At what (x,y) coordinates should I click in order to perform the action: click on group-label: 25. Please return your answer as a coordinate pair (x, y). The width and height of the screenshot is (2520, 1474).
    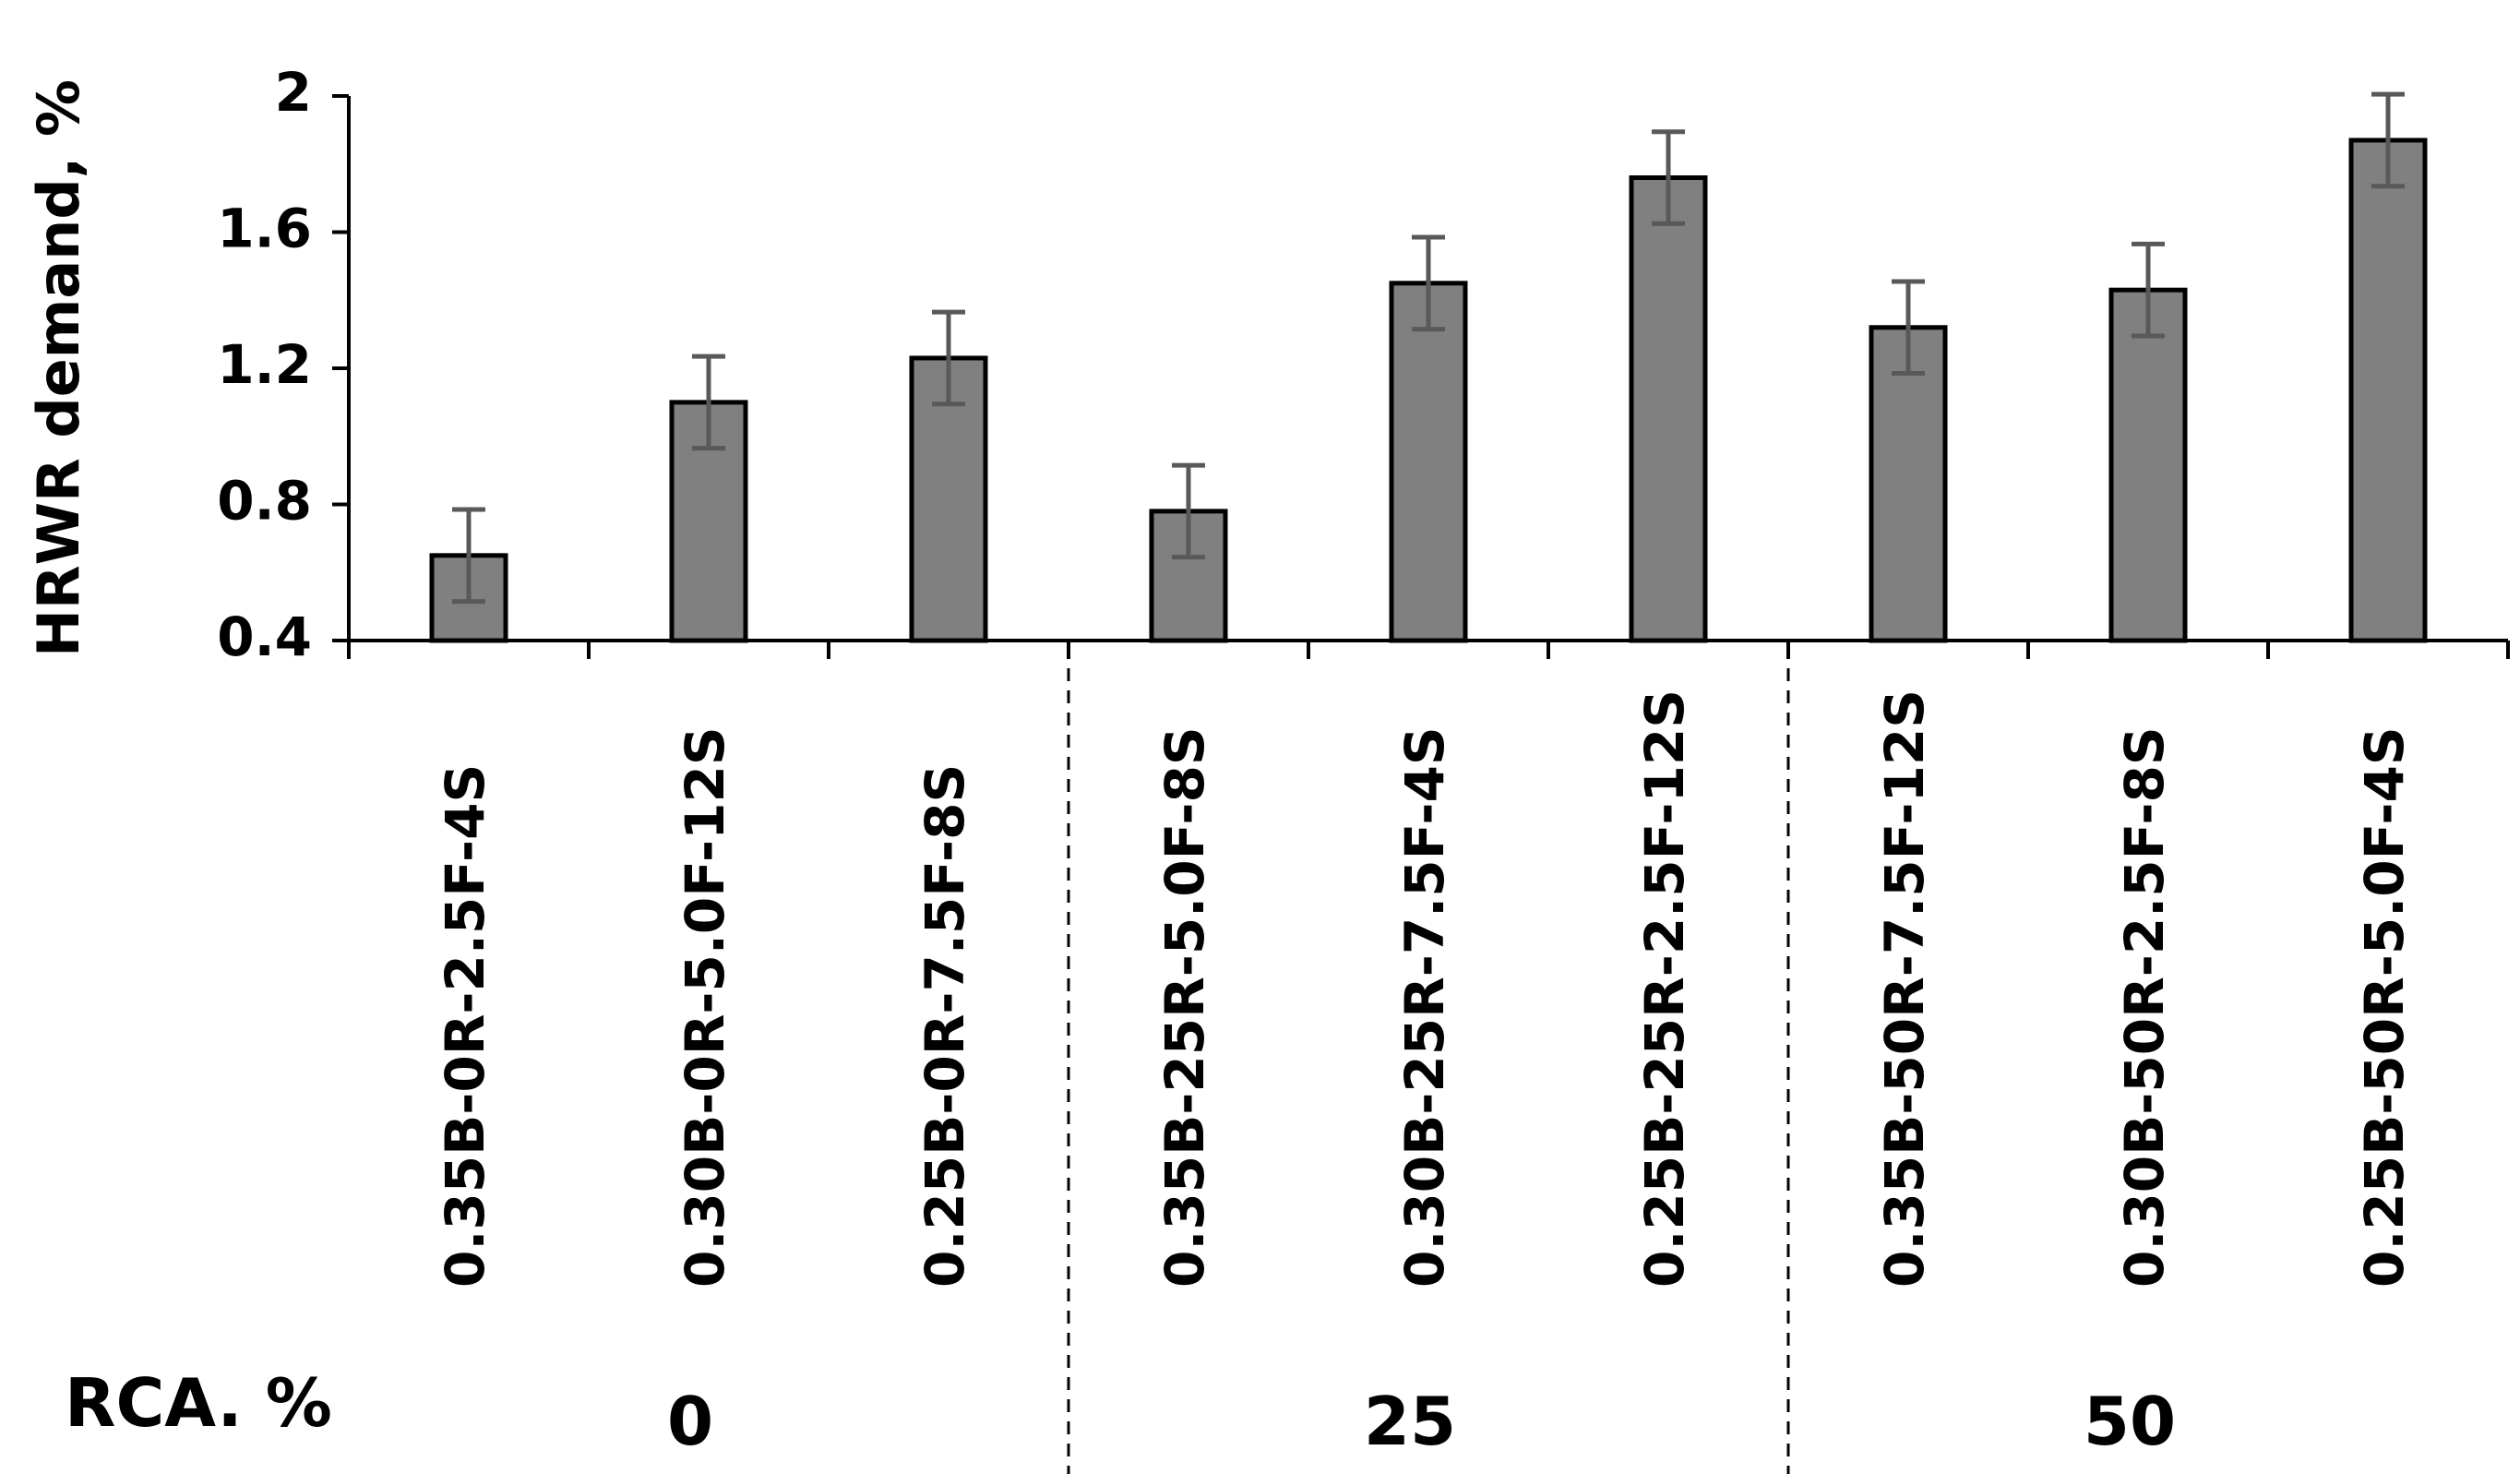
    Looking at the image, I should click on (1410, 1421).